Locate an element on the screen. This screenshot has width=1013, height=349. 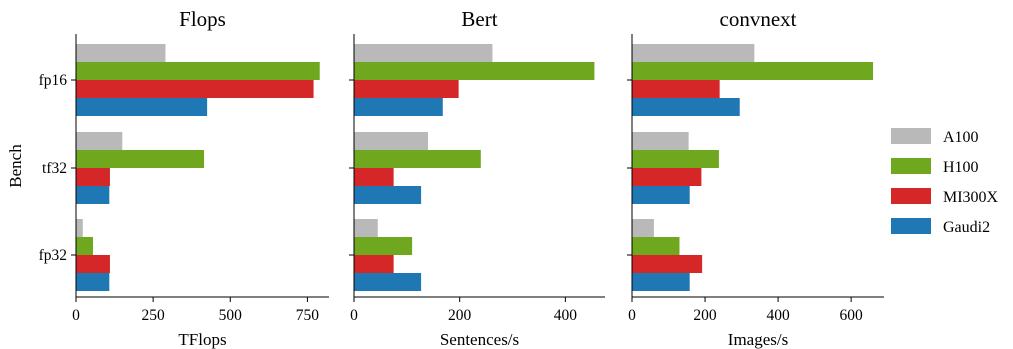
legend-label-gaudi2: Gaudi2 is located at coordinates (966, 227).